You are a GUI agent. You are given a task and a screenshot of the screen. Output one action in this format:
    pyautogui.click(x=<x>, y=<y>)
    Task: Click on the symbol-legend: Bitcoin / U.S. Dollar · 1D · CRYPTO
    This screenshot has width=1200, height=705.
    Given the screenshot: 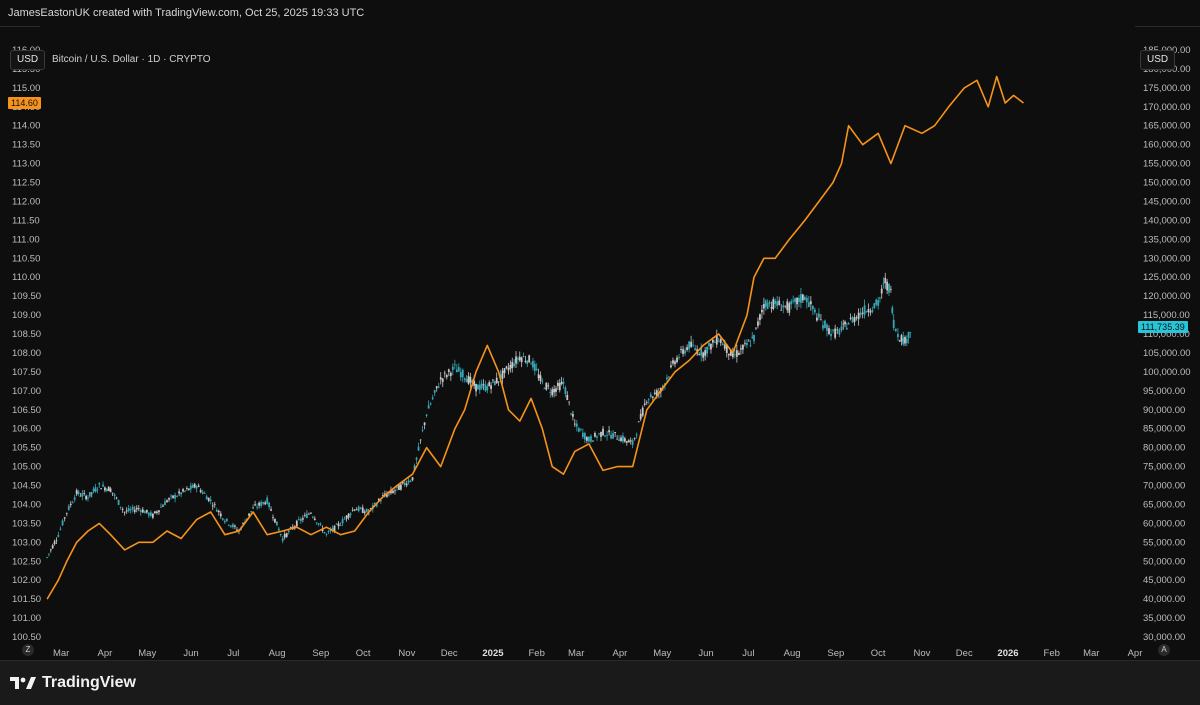 What is the action you would take?
    pyautogui.click(x=131, y=59)
    